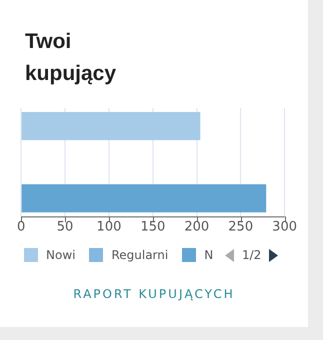 This screenshot has height=340, width=323. What do you see at coordinates (21, 227) in the screenshot?
I see `x-tick-label: 0` at bounding box center [21, 227].